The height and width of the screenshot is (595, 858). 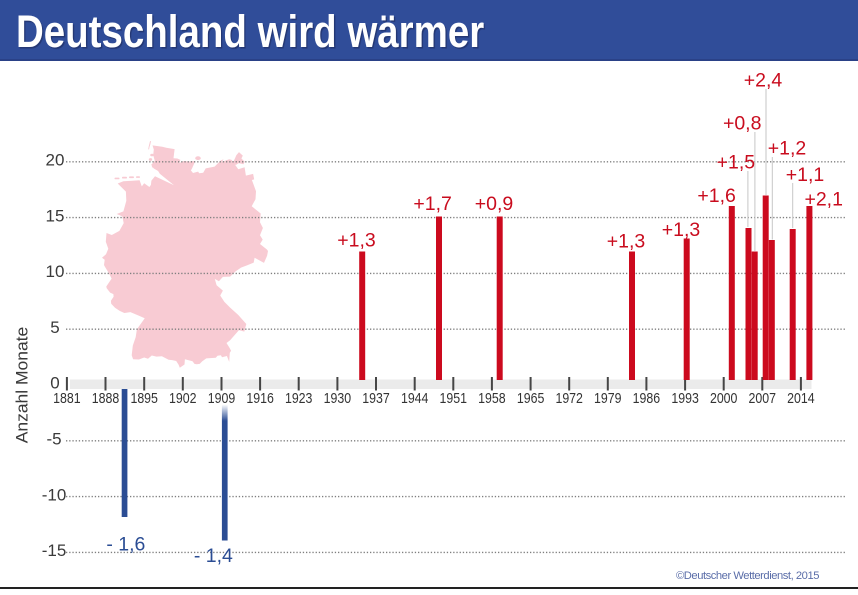 I want to click on svg-text: 15, so click(x=55, y=215).